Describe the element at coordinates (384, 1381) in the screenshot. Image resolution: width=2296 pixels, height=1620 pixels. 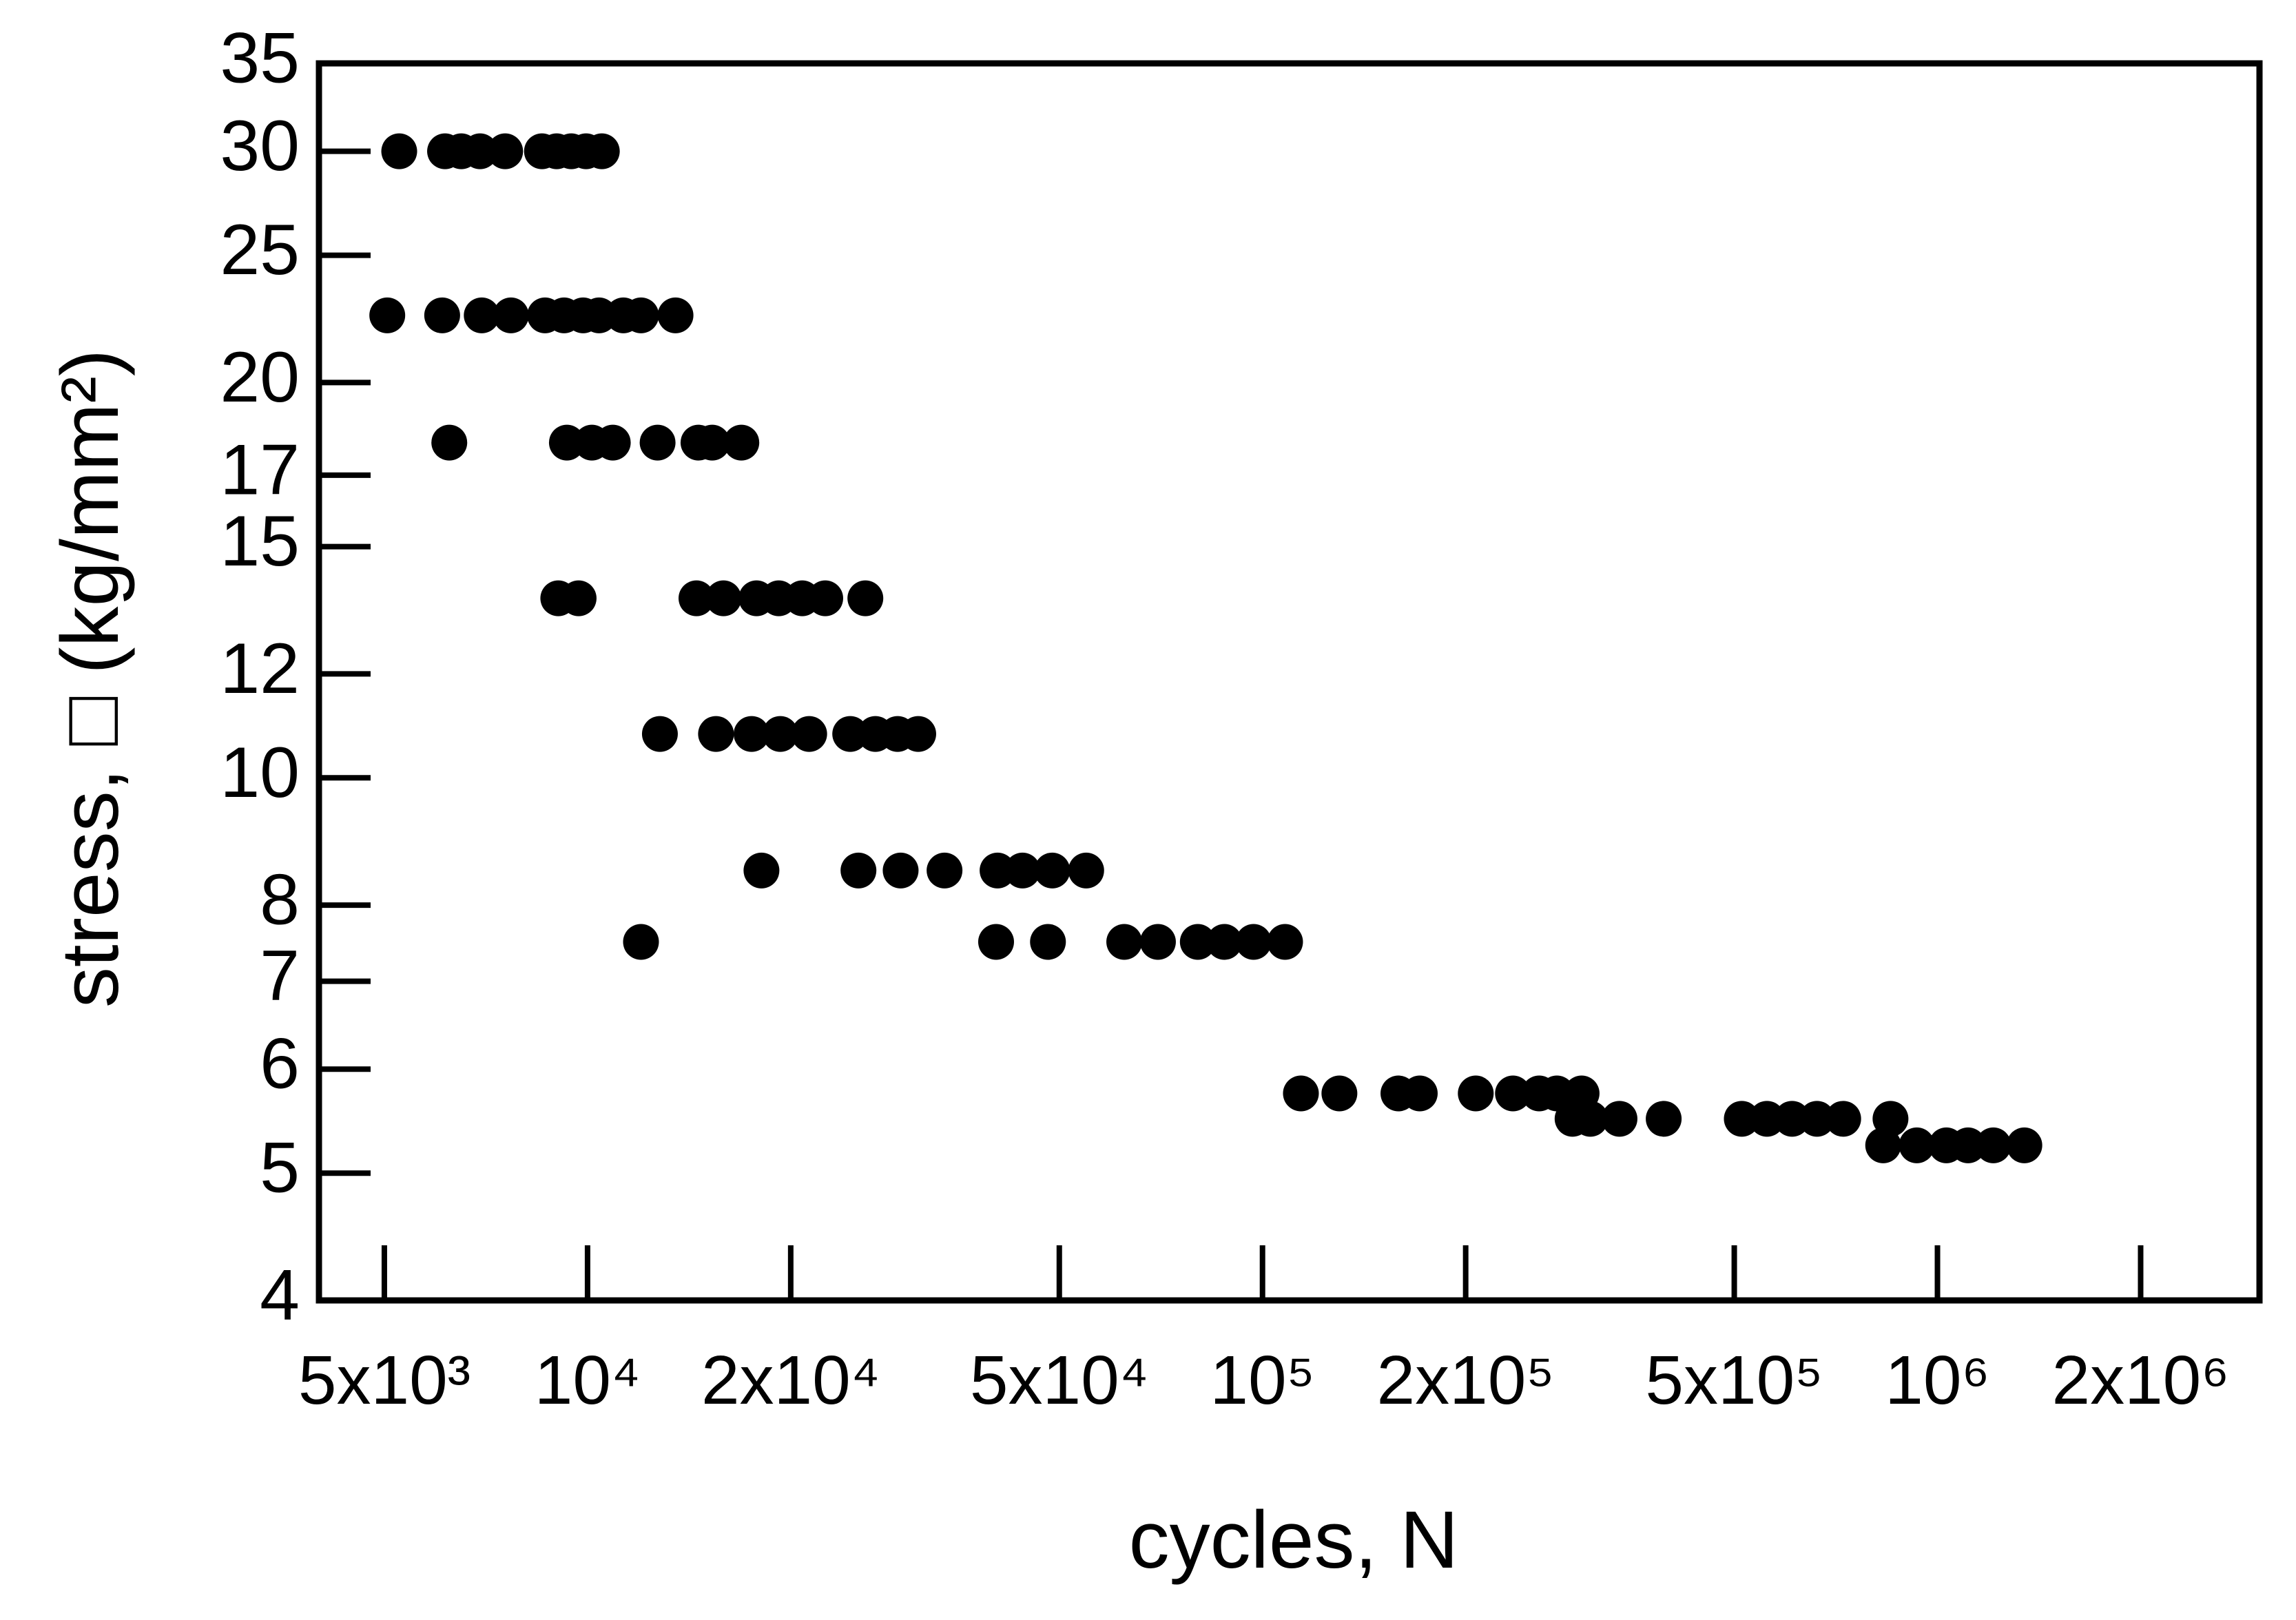
I see `x-tick-label: 5x10³` at that location.